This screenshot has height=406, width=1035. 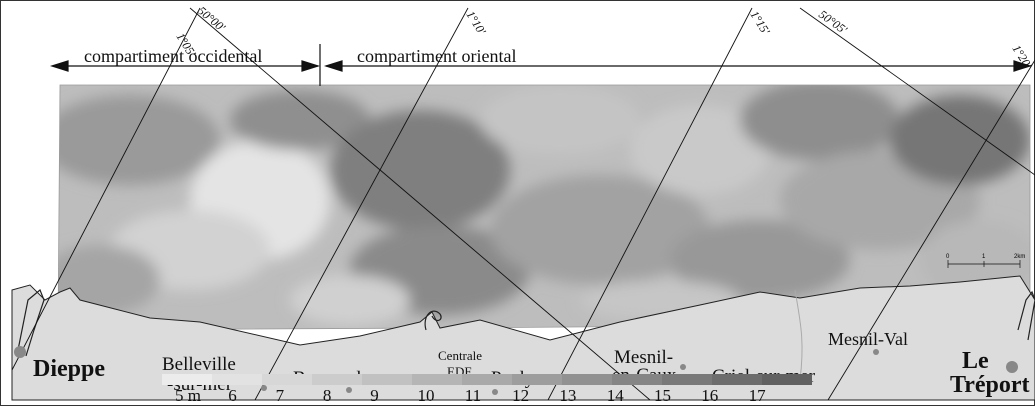 What do you see at coordinates (1026, 315) in the screenshot?
I see `treport-harbour` at bounding box center [1026, 315].